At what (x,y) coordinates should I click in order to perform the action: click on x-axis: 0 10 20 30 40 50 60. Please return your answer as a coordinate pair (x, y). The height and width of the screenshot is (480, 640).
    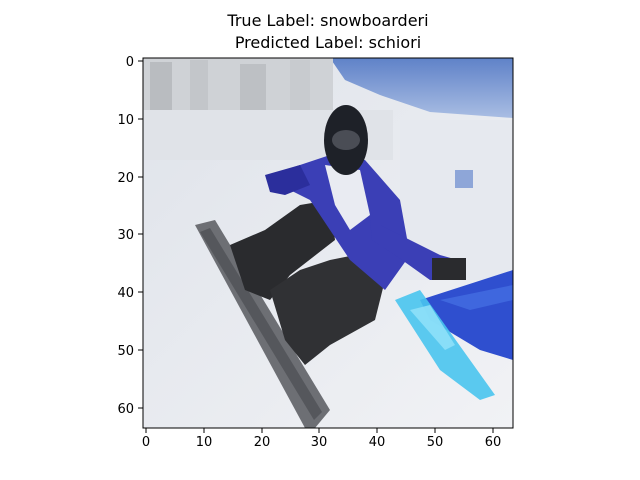
    Looking at the image, I should click on (321, 439).